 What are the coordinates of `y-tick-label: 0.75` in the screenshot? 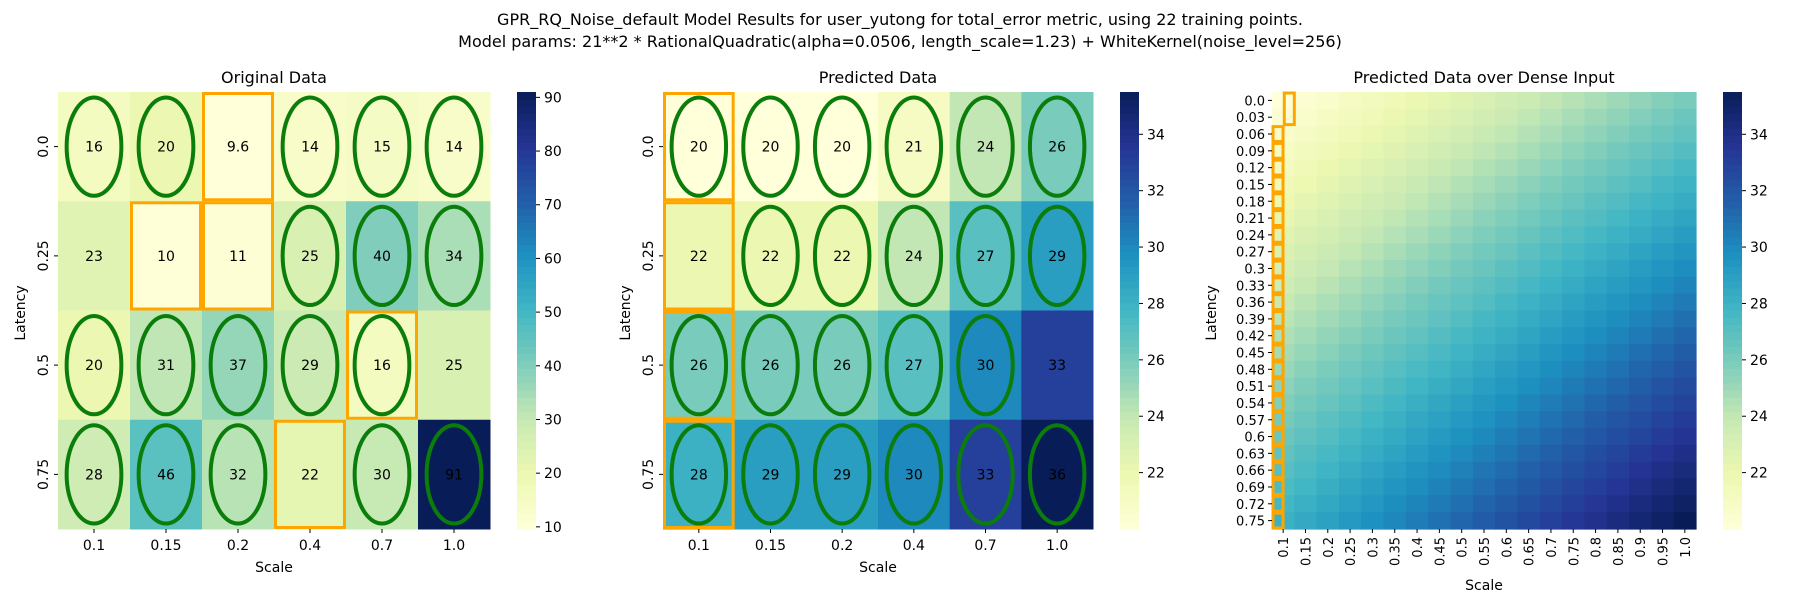 It's located at (1250, 522).